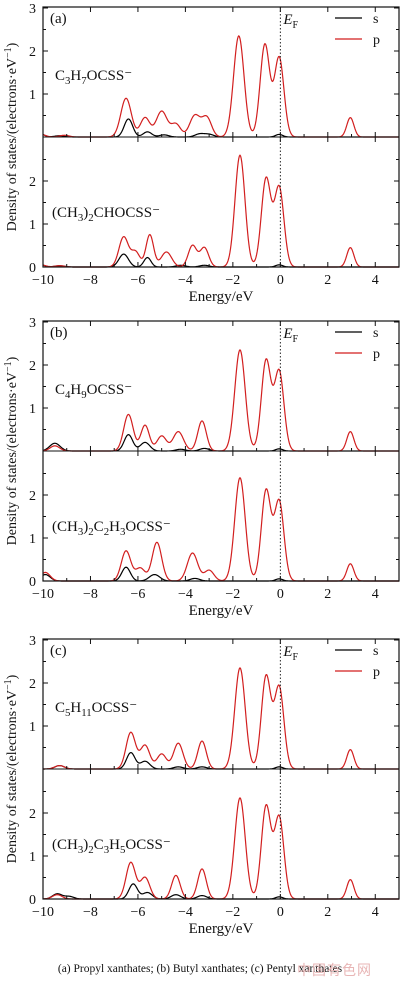  I want to click on panel-letter: (a), so click(58, 19).